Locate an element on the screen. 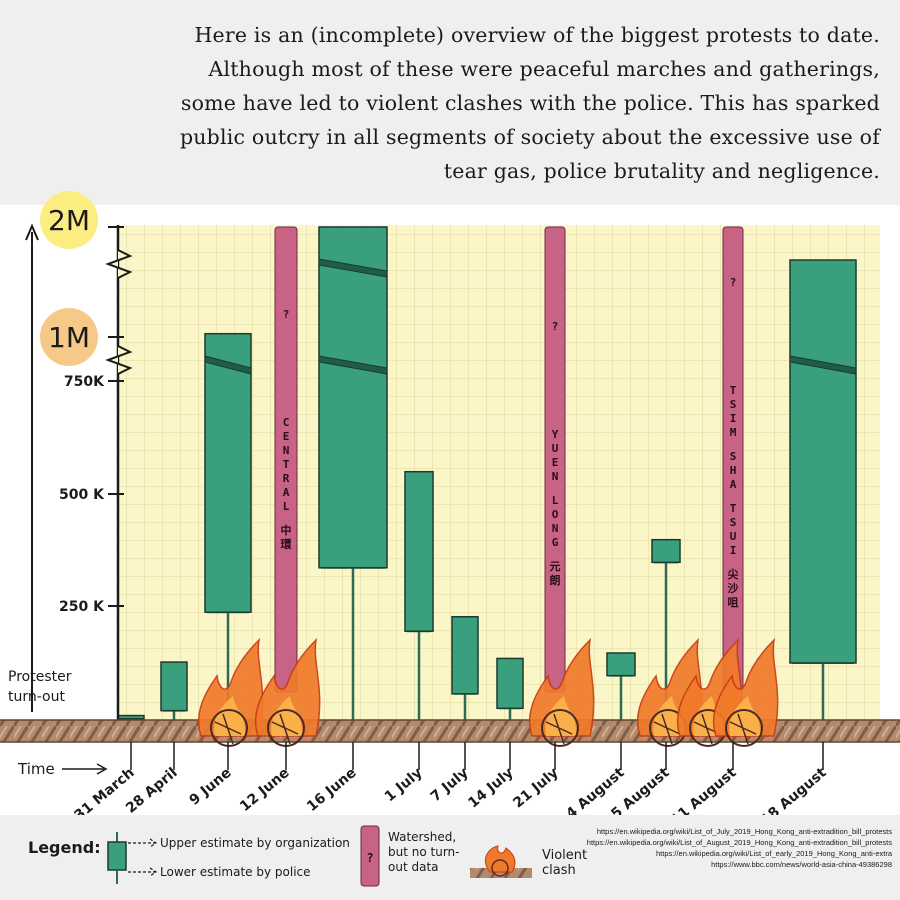 This screenshot has height=900, width=900. x-axis-title: Time is located at coordinates (36, 769).